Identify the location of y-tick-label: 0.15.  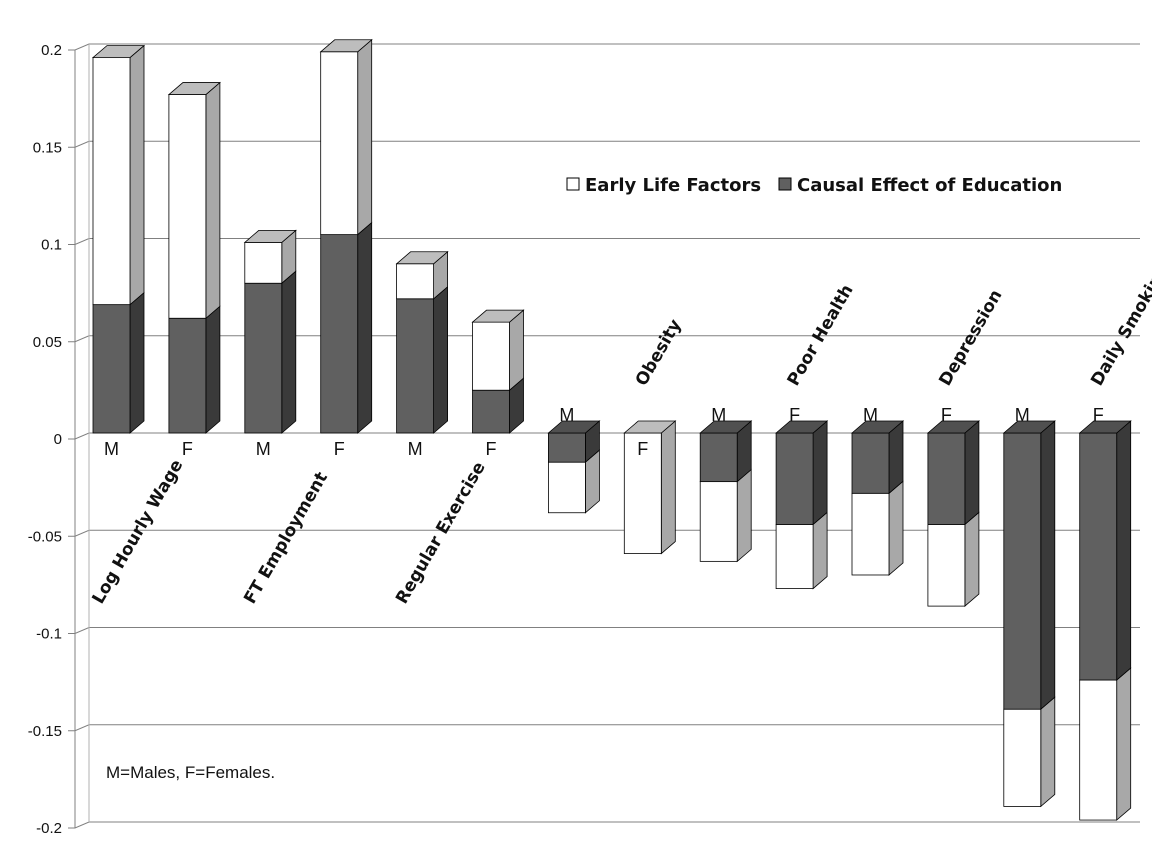
(47, 147).